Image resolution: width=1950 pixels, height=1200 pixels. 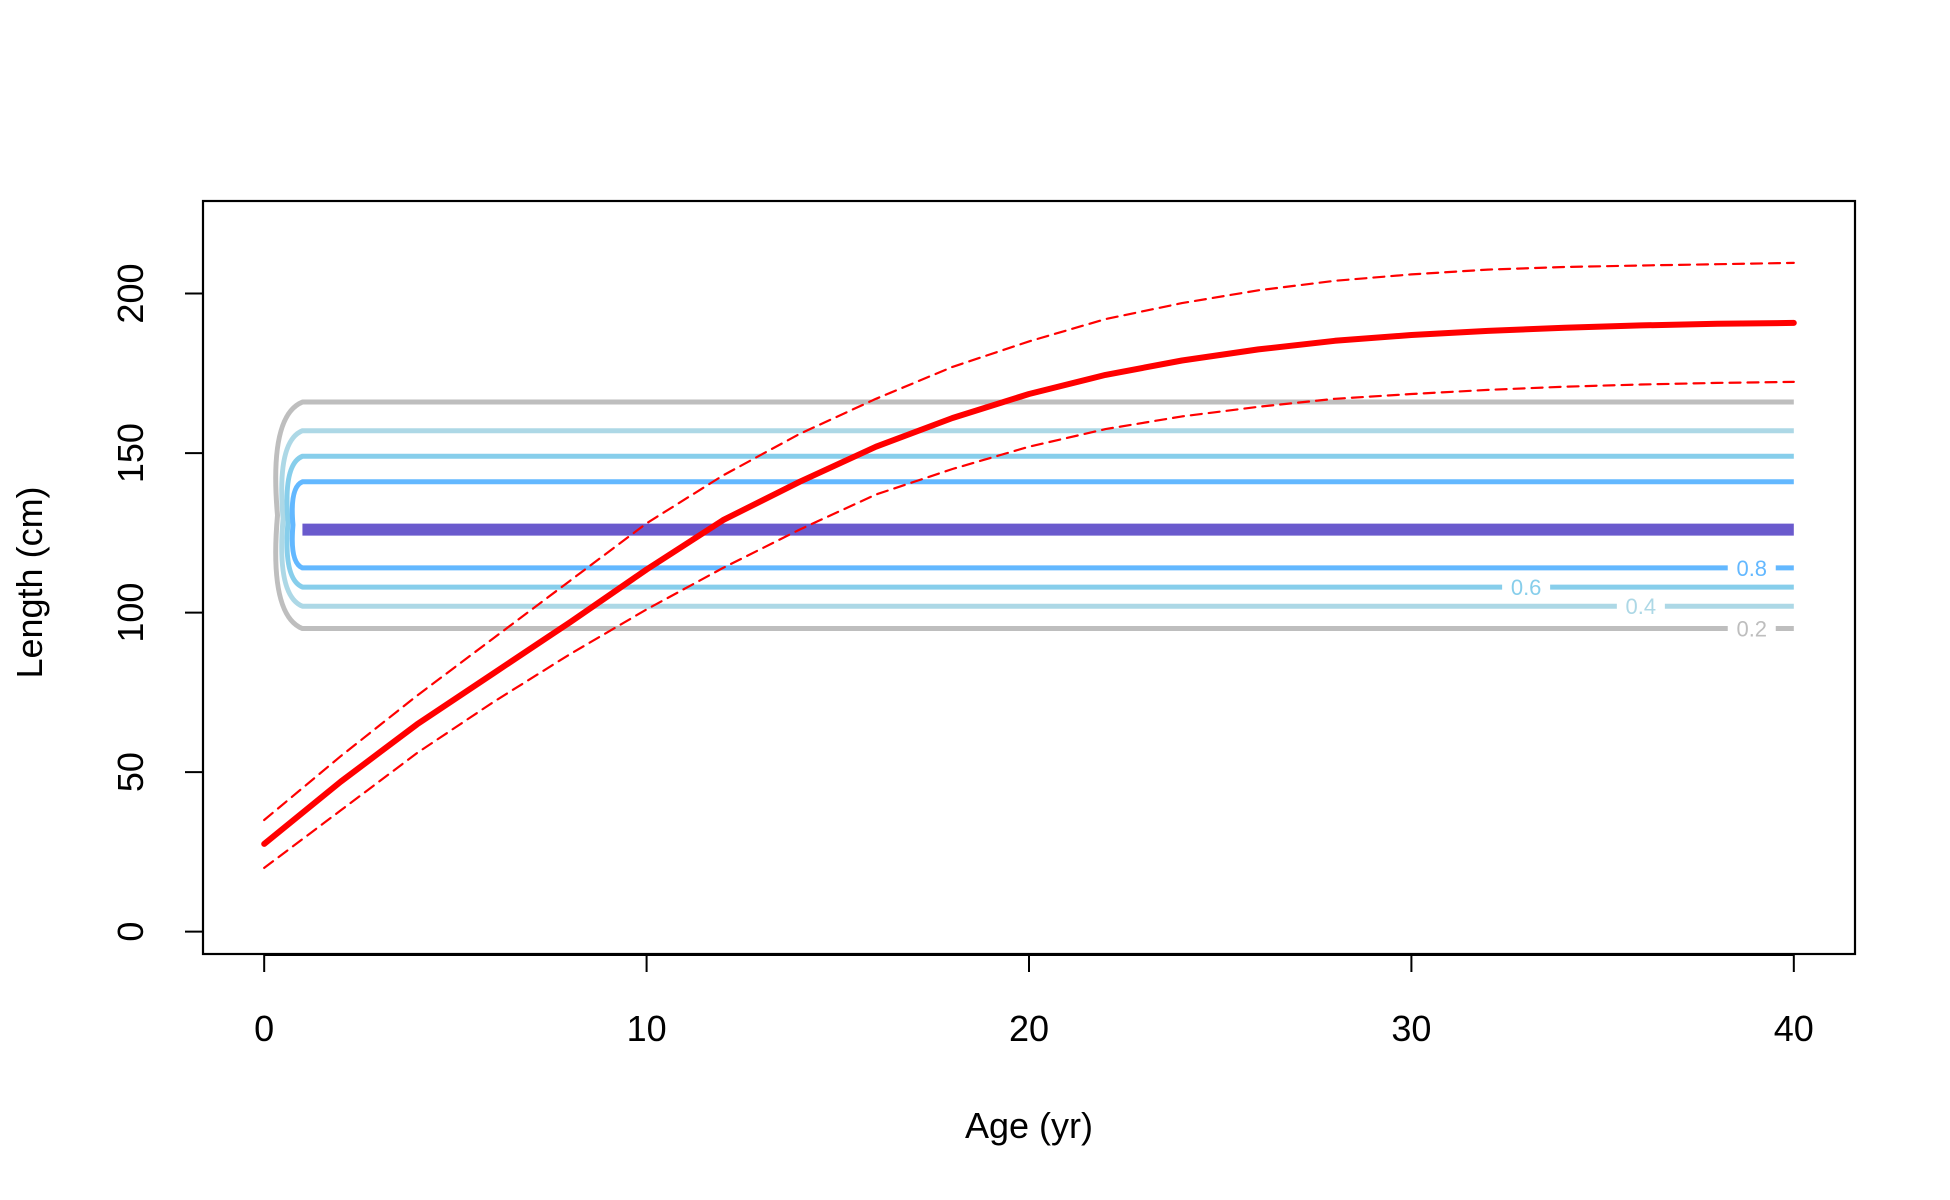 I want to click on x-axis-title: Age (yr), so click(x=1029, y=1125).